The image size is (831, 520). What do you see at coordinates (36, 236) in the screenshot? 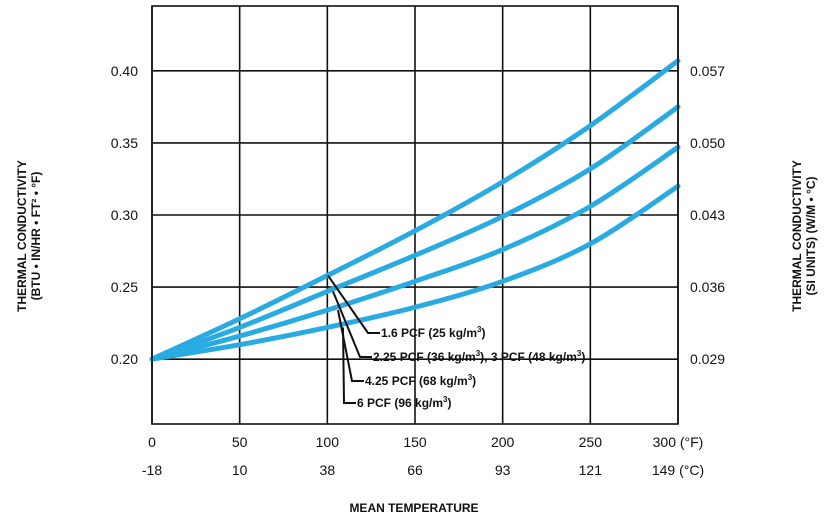
I see `left-axis-title-line2: (BTU • IN/HR • FT² • °F)` at bounding box center [36, 236].